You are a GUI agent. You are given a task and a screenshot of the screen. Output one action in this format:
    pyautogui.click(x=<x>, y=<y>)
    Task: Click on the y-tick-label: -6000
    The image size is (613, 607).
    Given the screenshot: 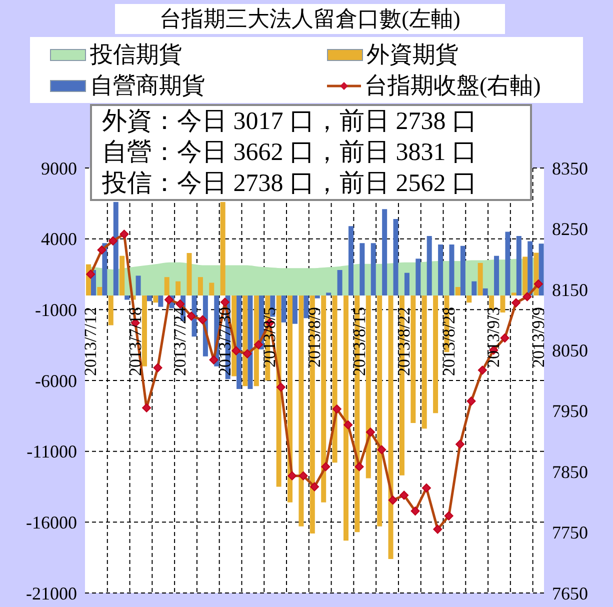 What is the action you would take?
    pyautogui.click(x=56, y=380)
    